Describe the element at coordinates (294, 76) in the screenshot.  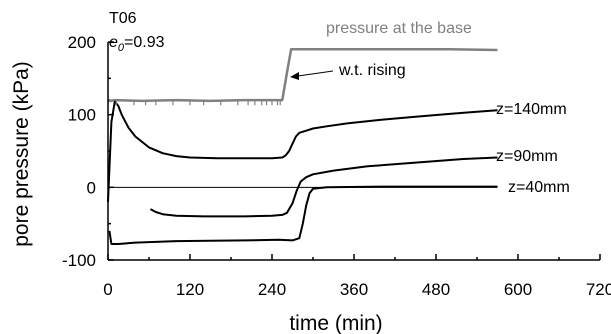
I see `water-table-arrow-head` at that location.